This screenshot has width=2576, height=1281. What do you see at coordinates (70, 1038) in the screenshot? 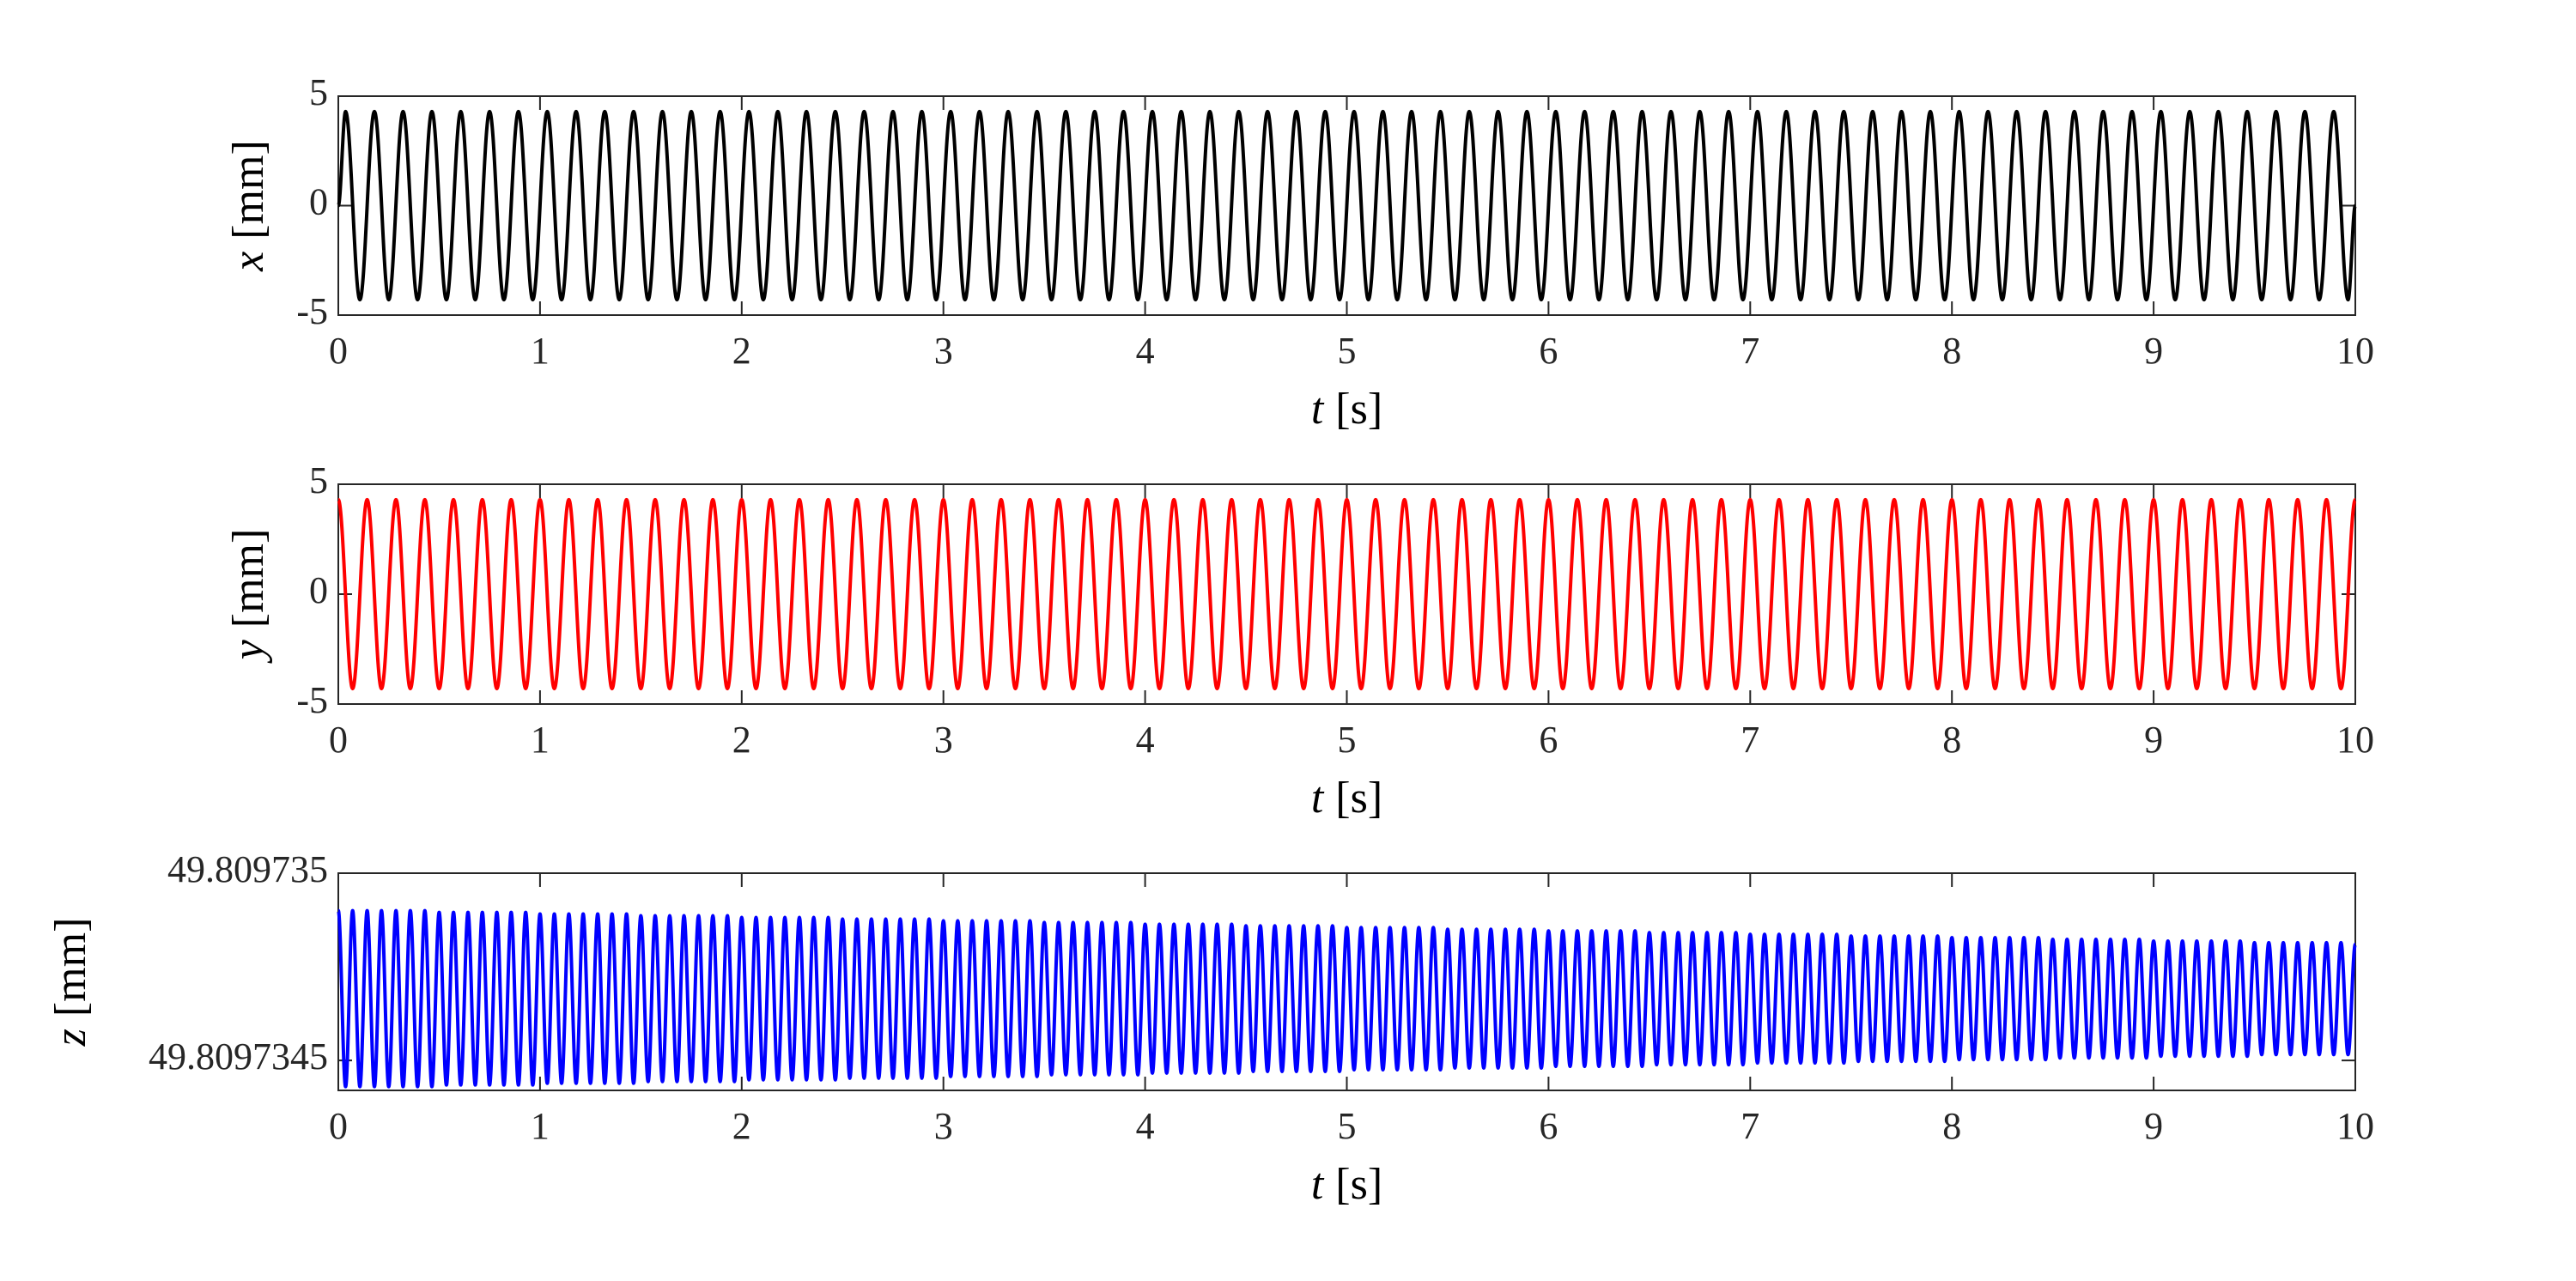
I see `axis-variable: z` at bounding box center [70, 1038].